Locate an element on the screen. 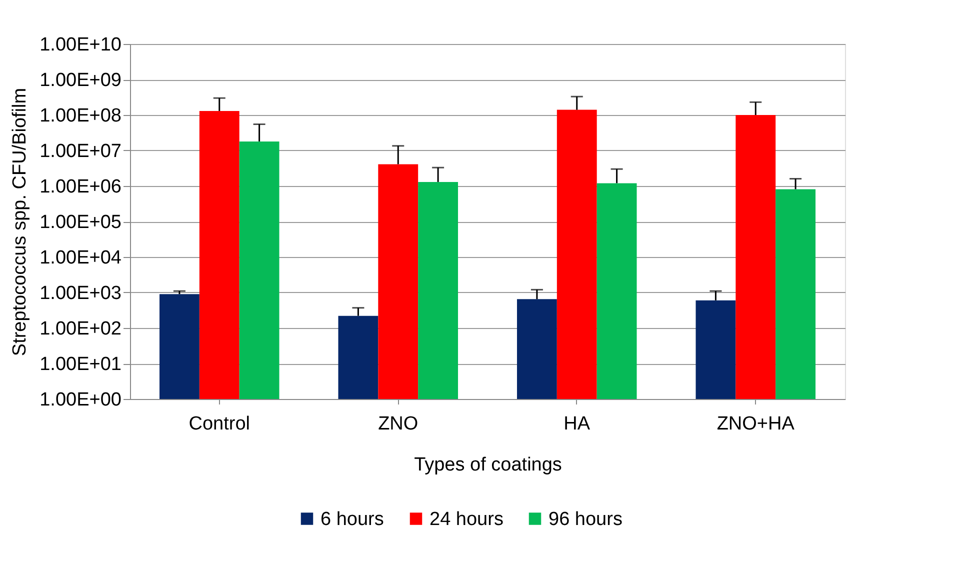  y-tick-label: 1.00E+06 is located at coordinates (81, 187).